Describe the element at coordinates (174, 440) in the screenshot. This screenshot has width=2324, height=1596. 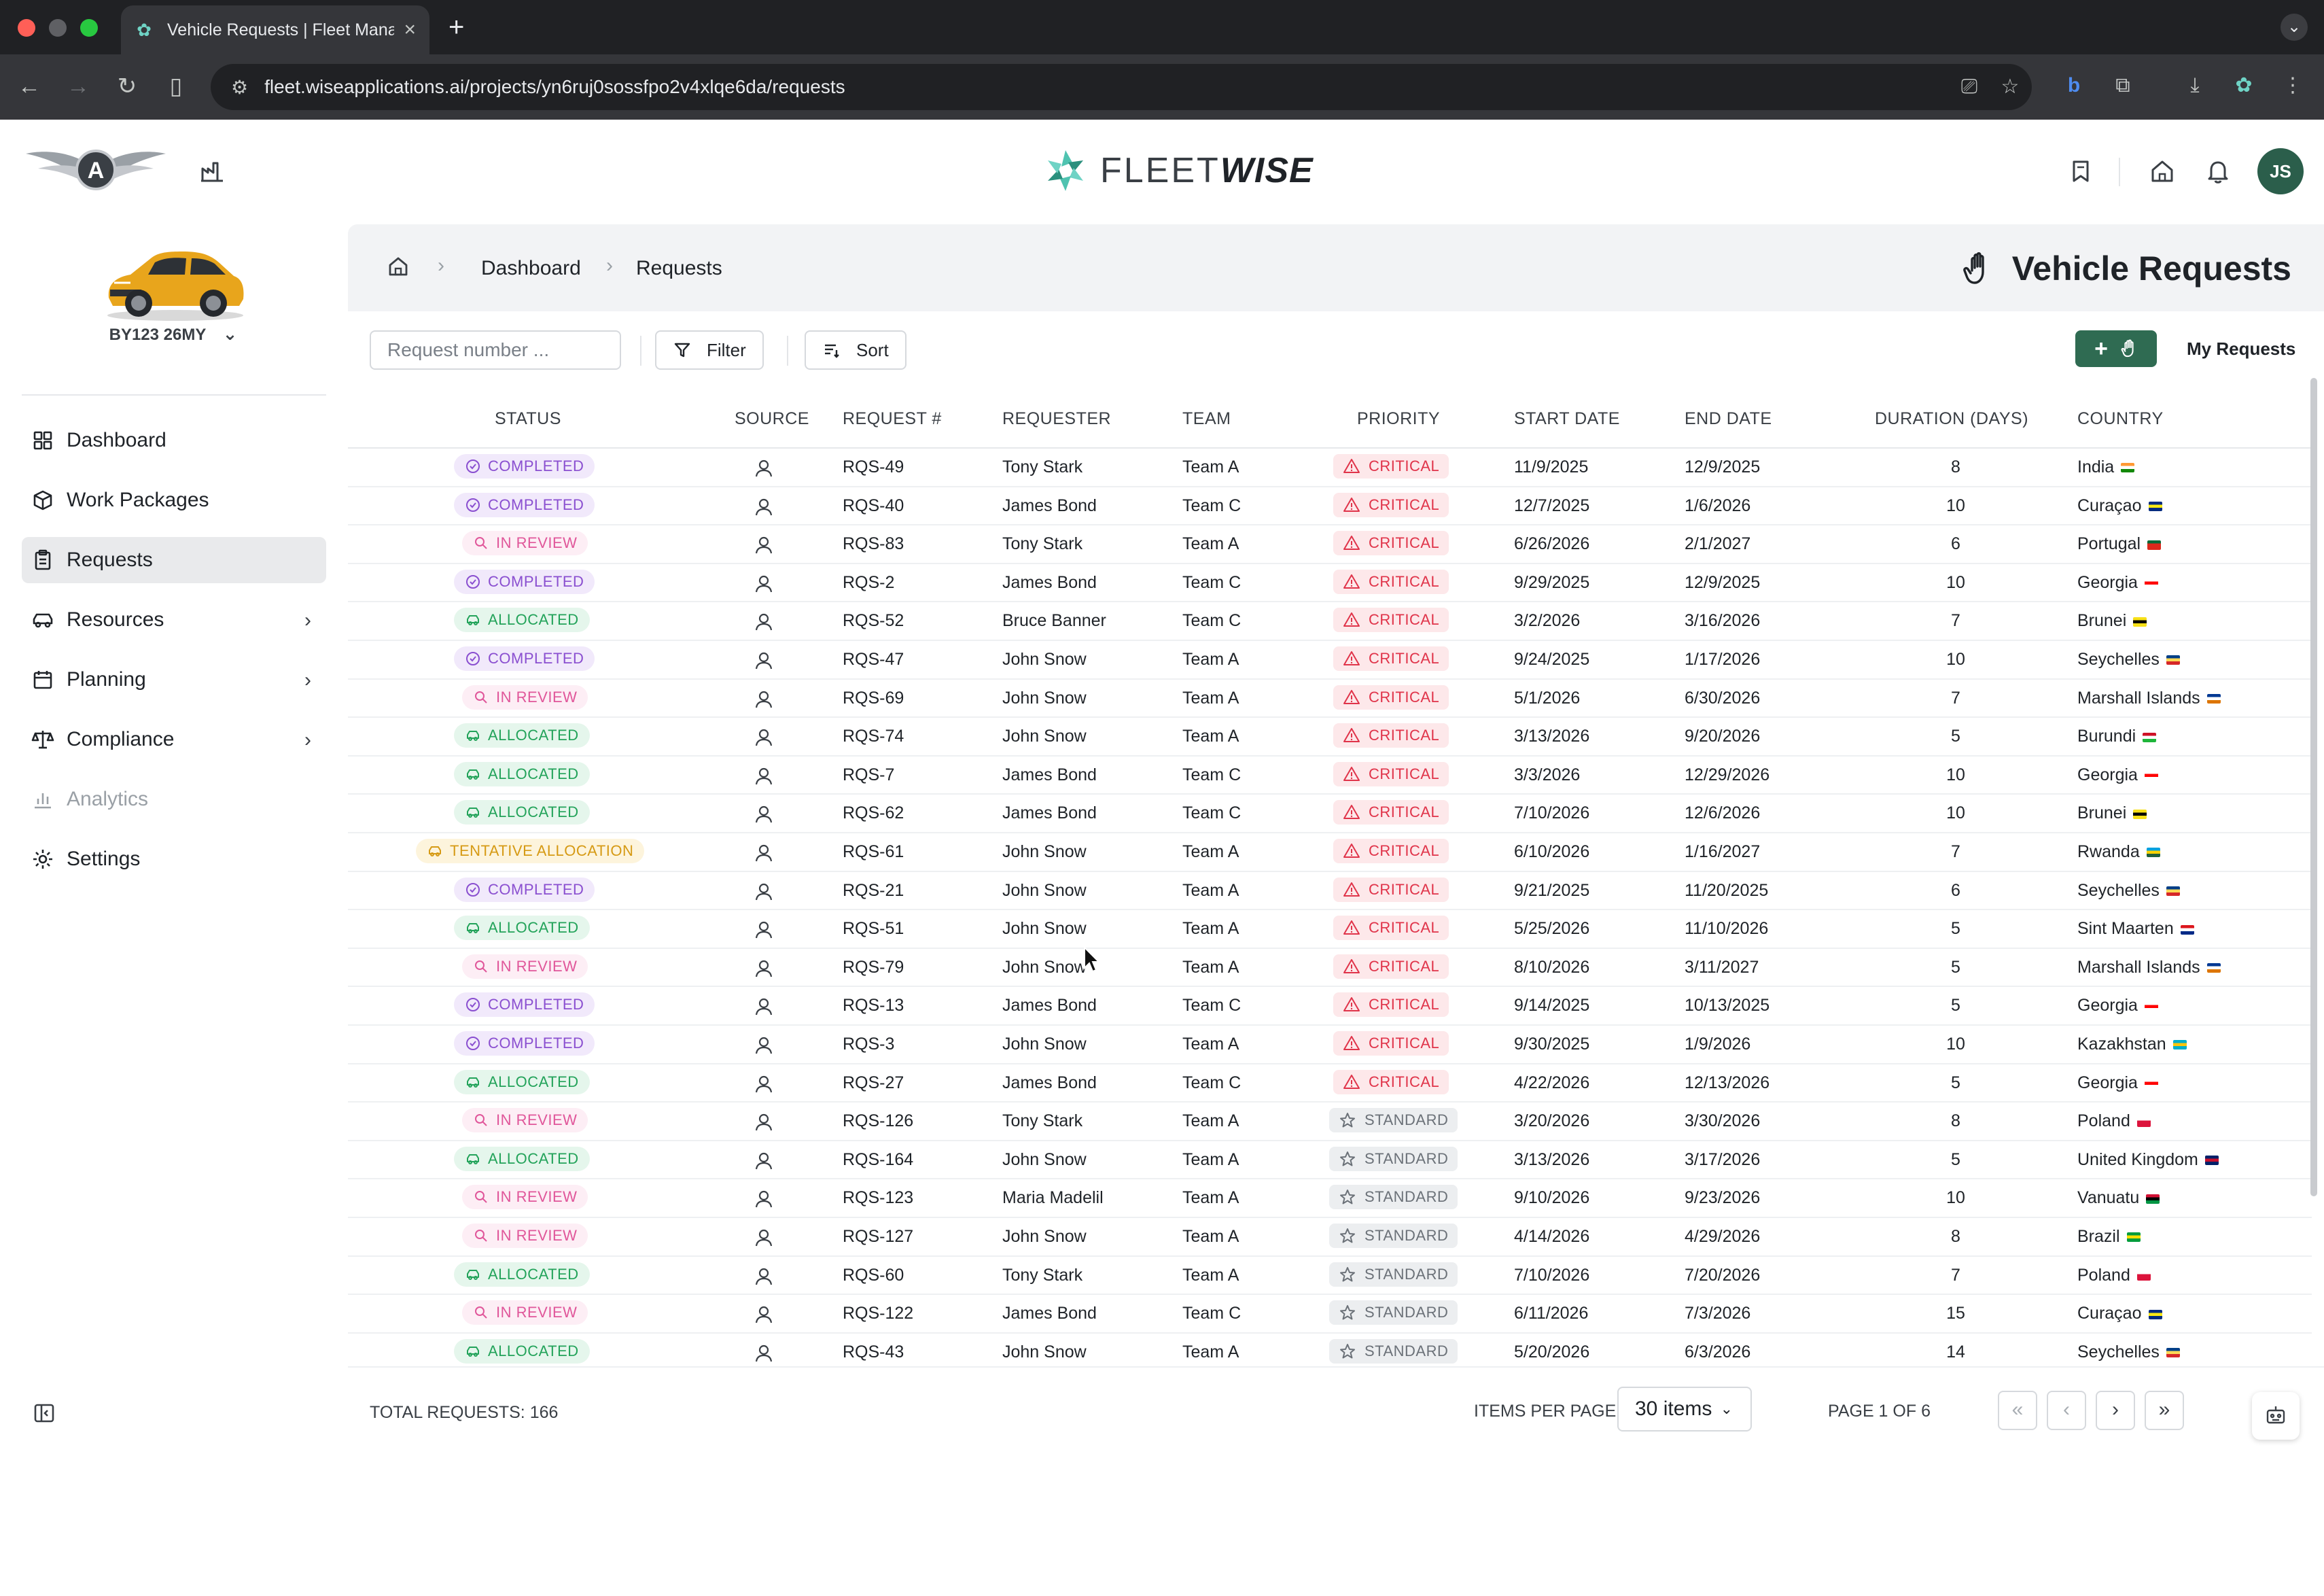
I see `sidebar-item-dashboard: Dashboard` at that location.